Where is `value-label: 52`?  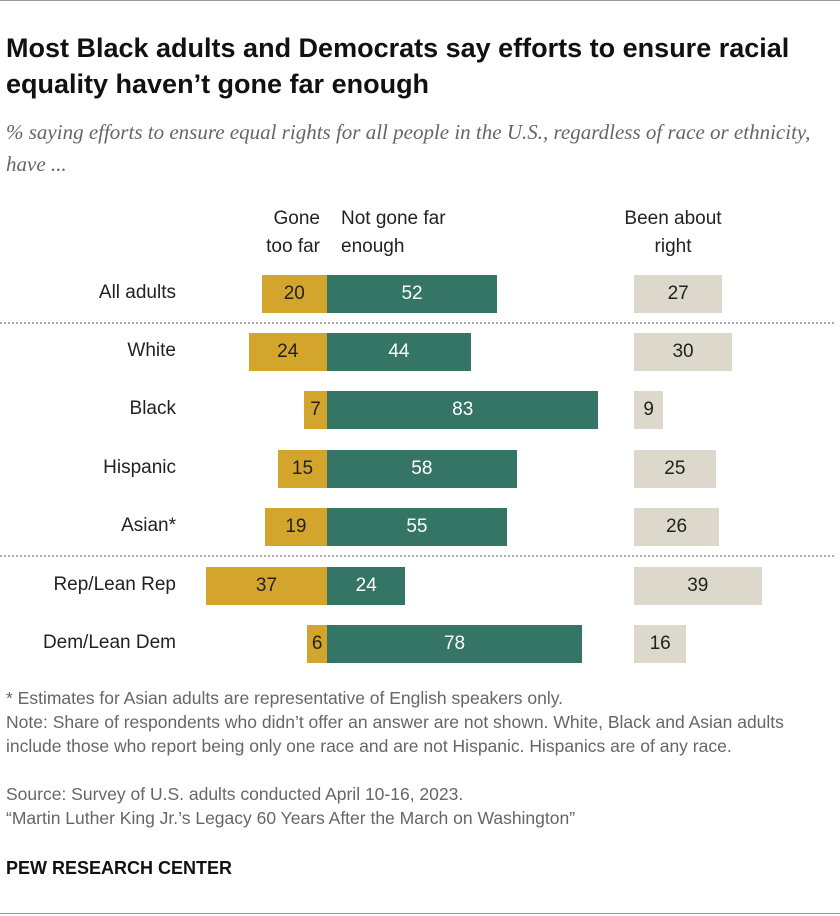 value-label: 52 is located at coordinates (412, 293).